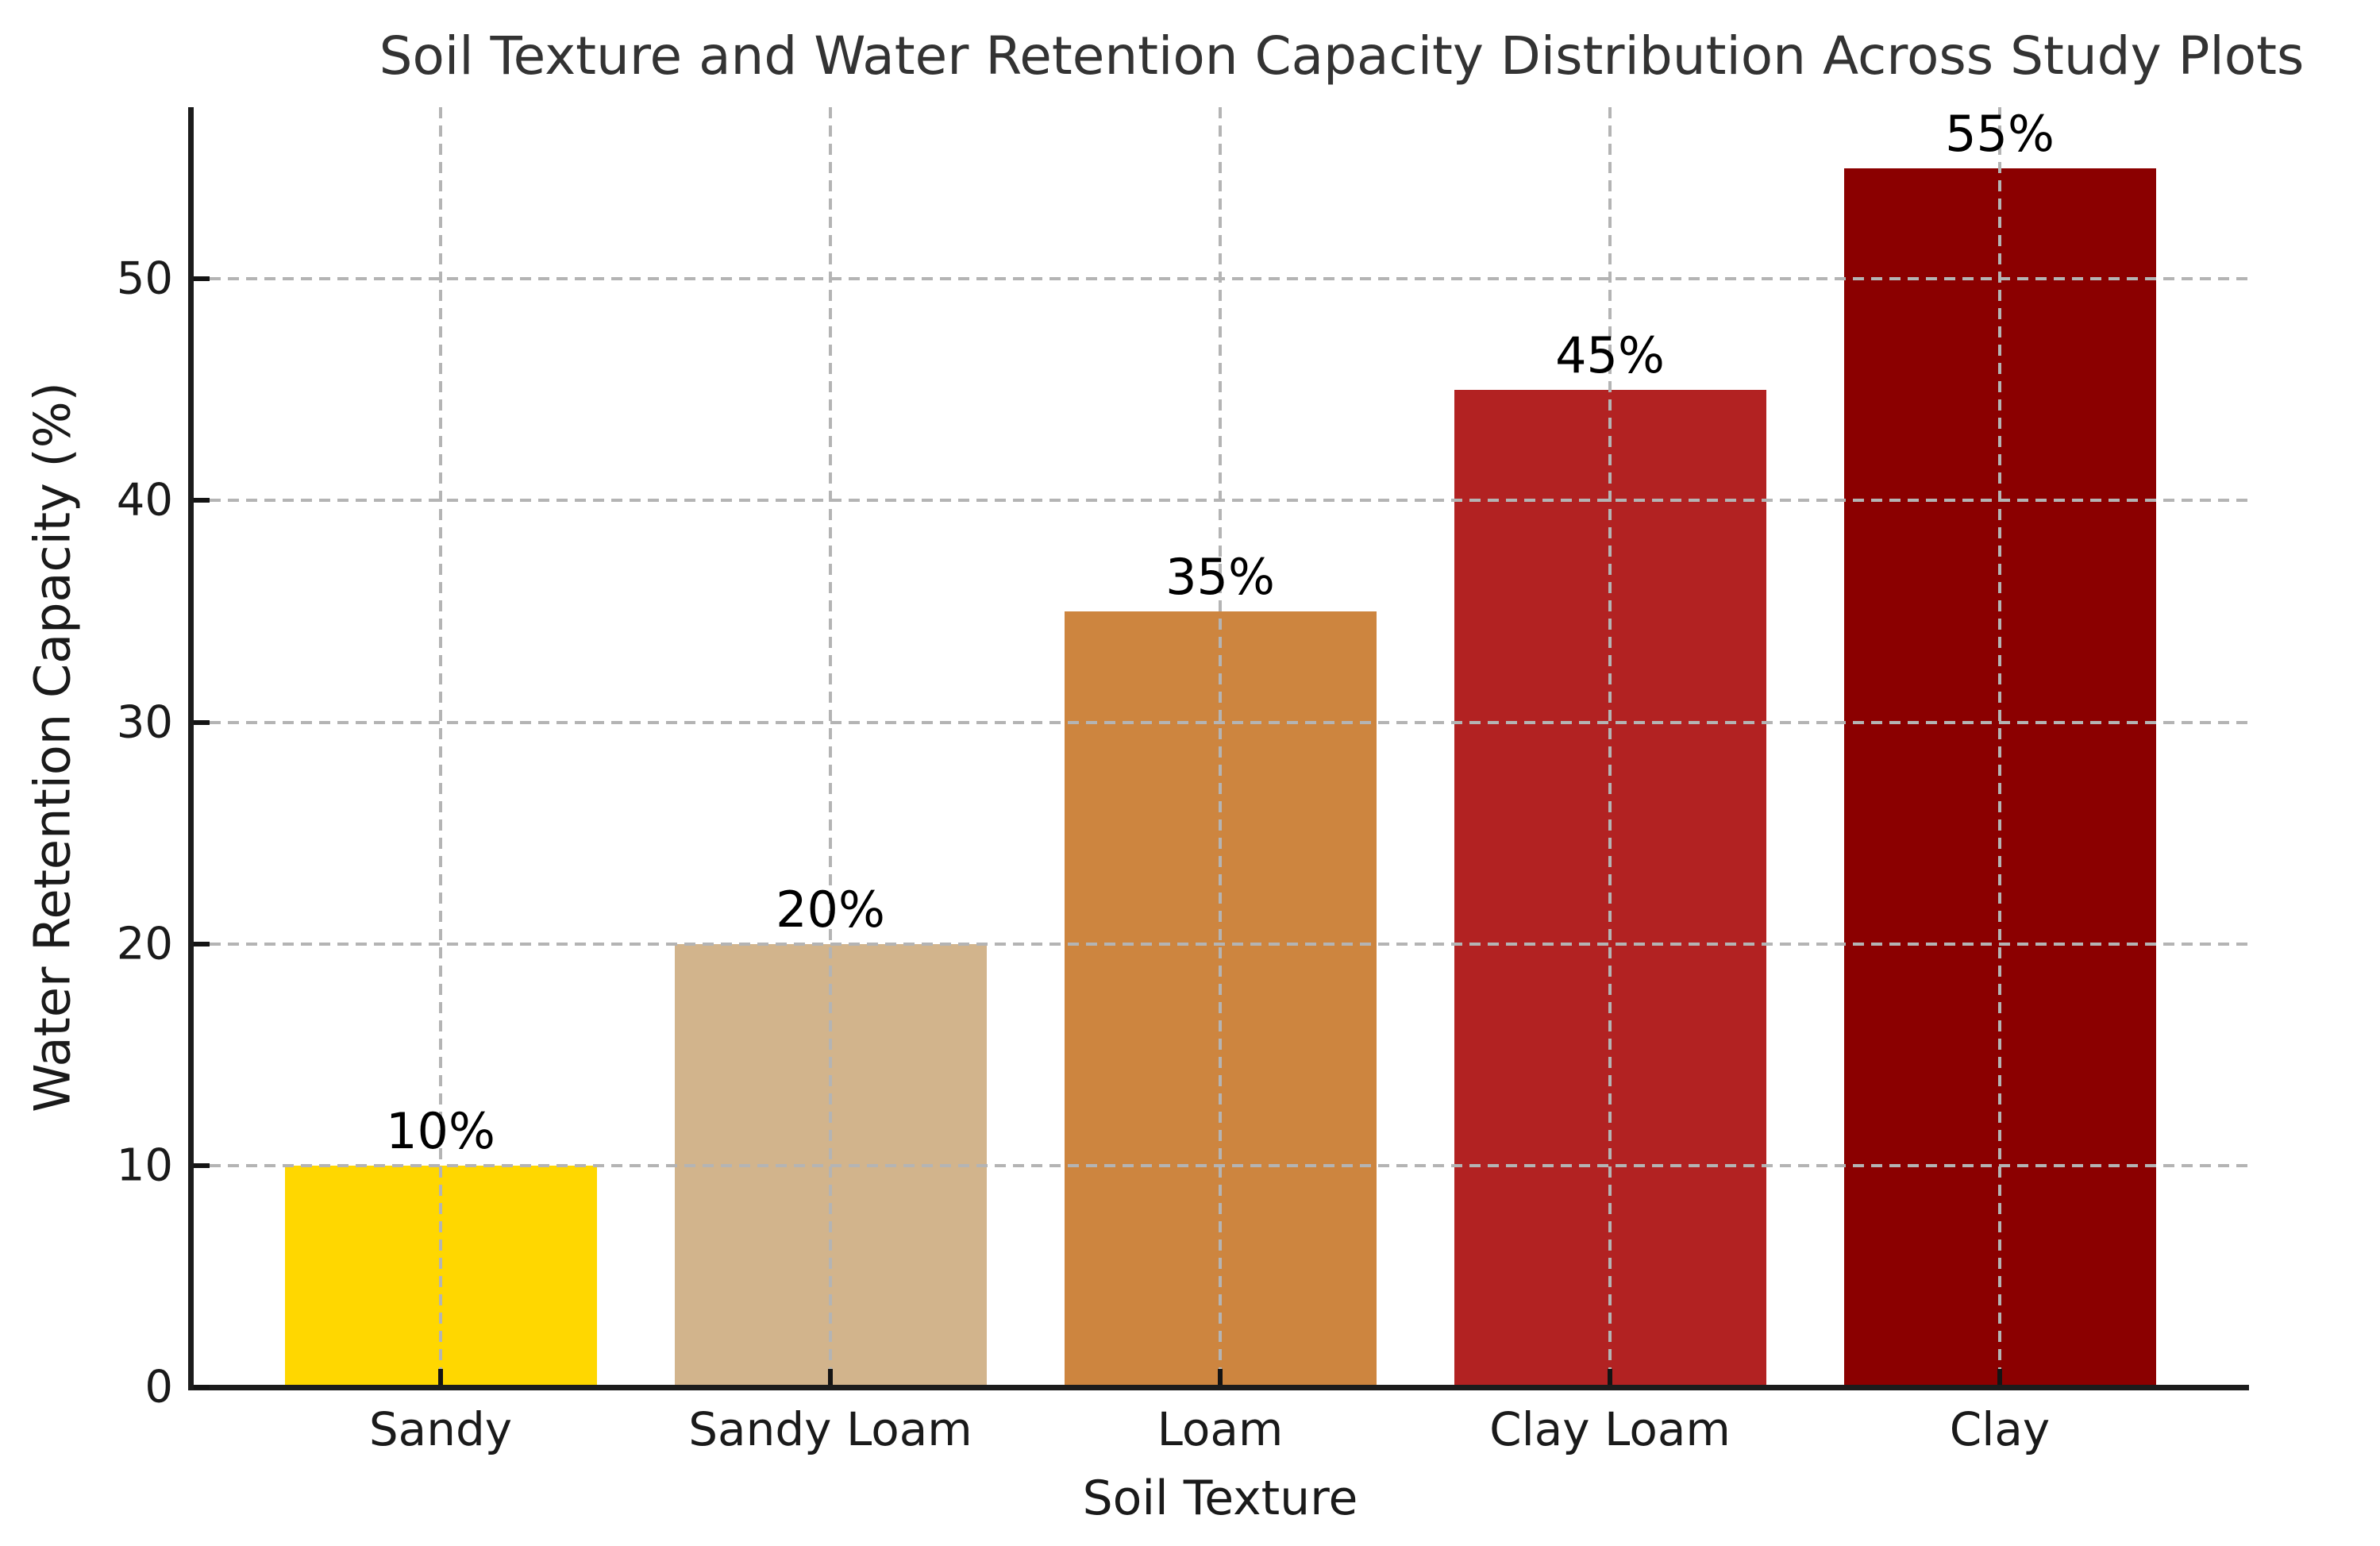 The image size is (2380, 1546). I want to click on y-axis-spine, so click(191, 748).